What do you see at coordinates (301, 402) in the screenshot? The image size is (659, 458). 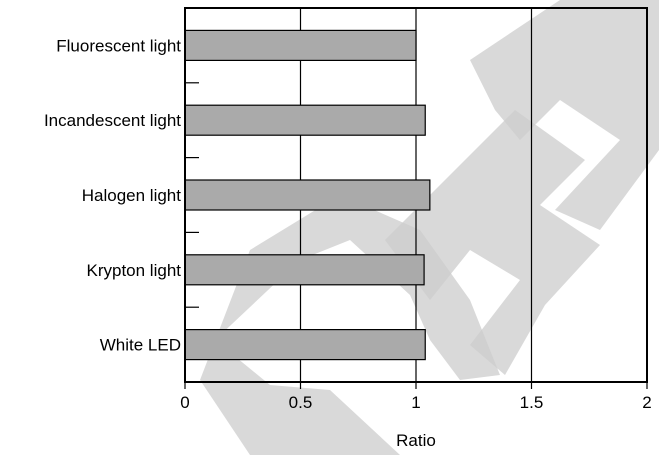 I see `x-tick-label: 0.5` at bounding box center [301, 402].